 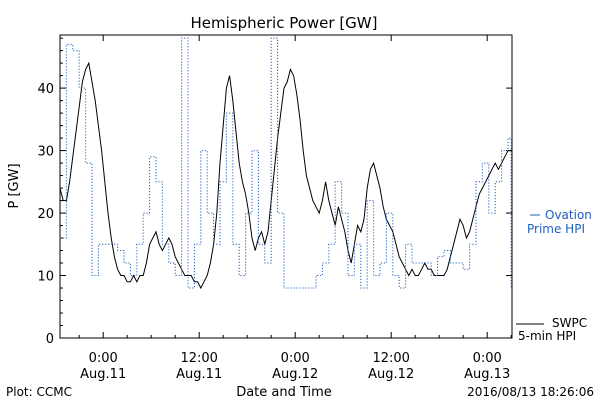 I want to click on x-tick-date-label: Aug.13, so click(x=487, y=374).